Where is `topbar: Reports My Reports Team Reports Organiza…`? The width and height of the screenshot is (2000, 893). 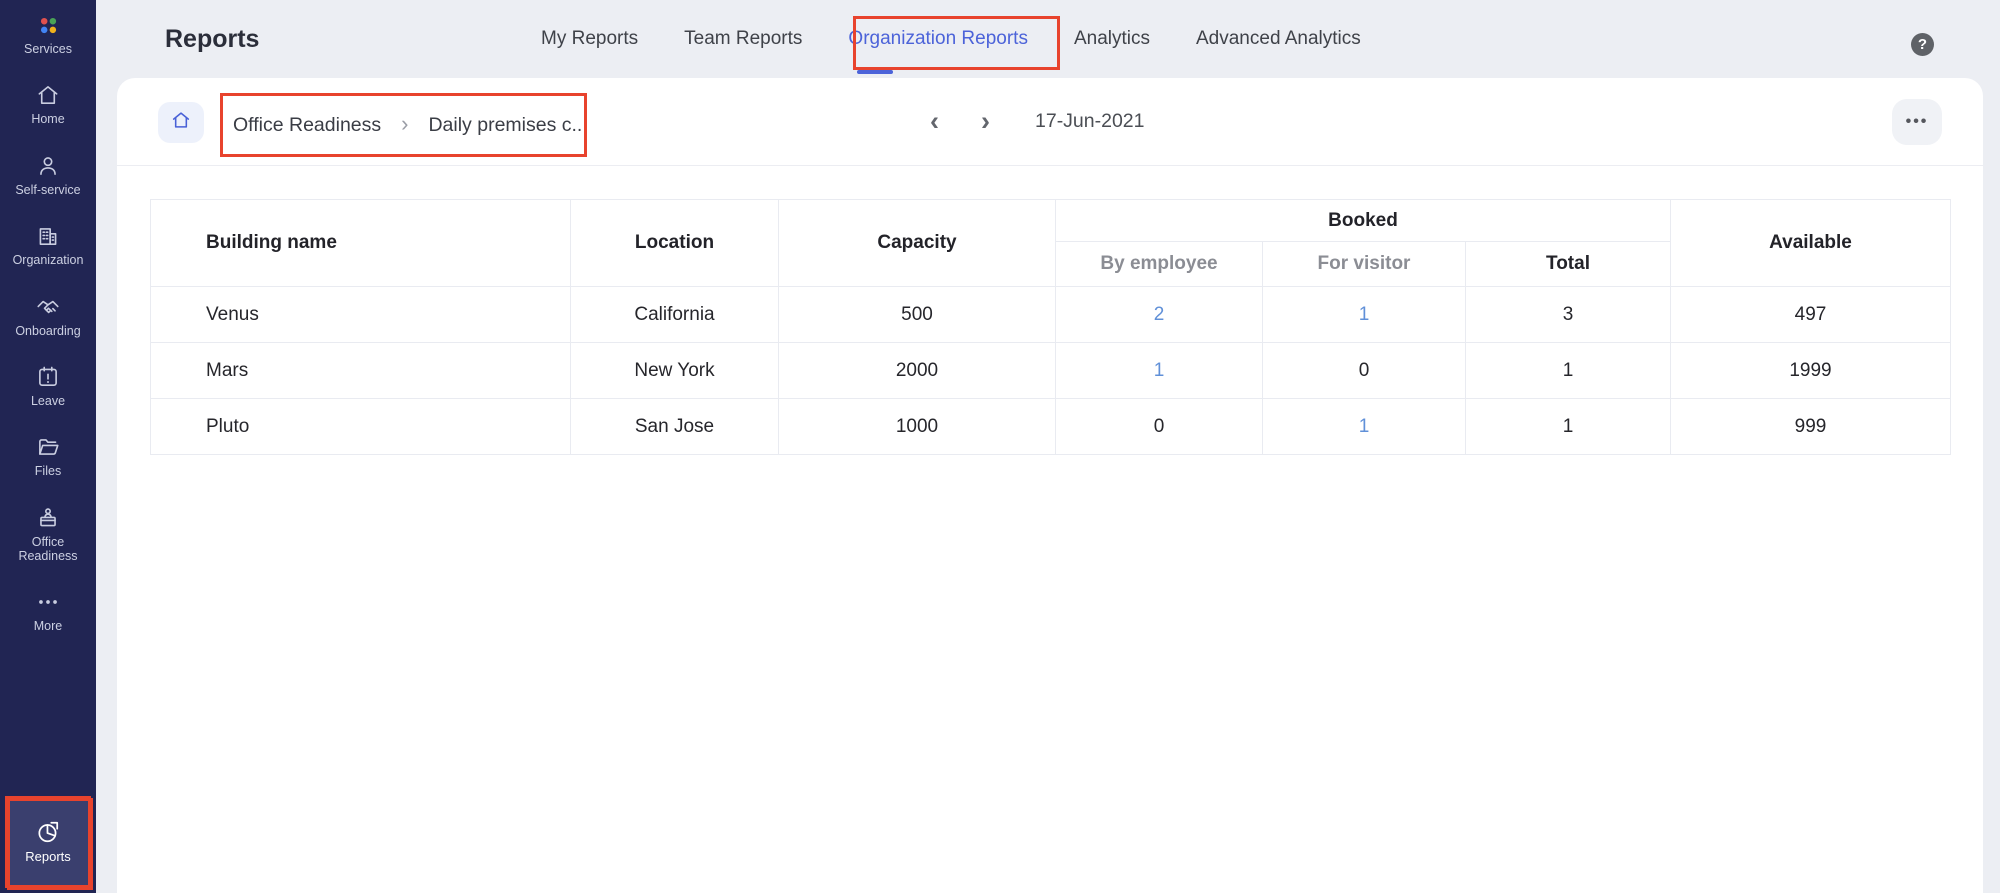
topbar: Reports My Reports Team Reports Organiza… is located at coordinates (1048, 39).